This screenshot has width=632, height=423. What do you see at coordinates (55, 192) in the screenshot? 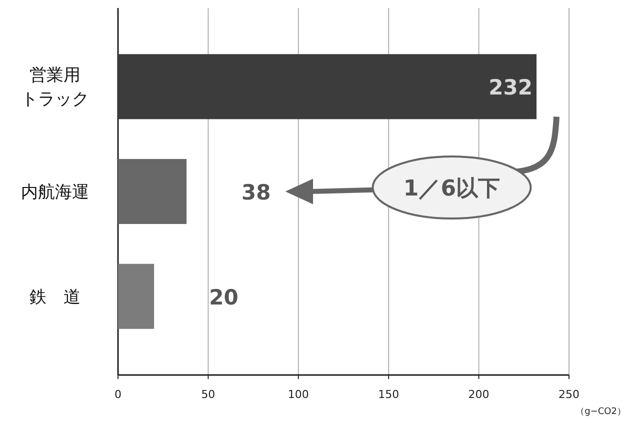
I see `y-tick-label: 内航海運` at bounding box center [55, 192].